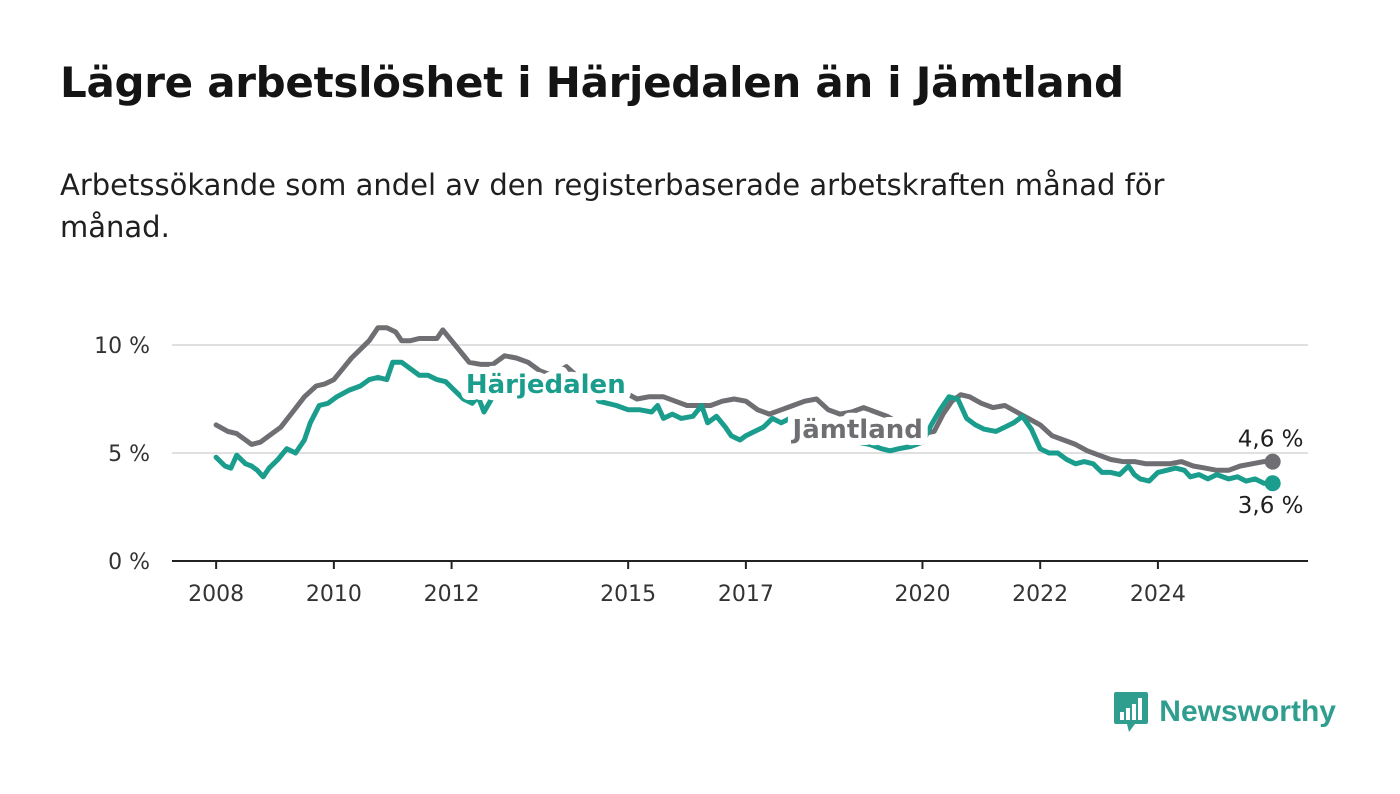 This screenshot has height=794, width=1400. What do you see at coordinates (1272, 461) in the screenshot?
I see `end-point-jämtland` at bounding box center [1272, 461].